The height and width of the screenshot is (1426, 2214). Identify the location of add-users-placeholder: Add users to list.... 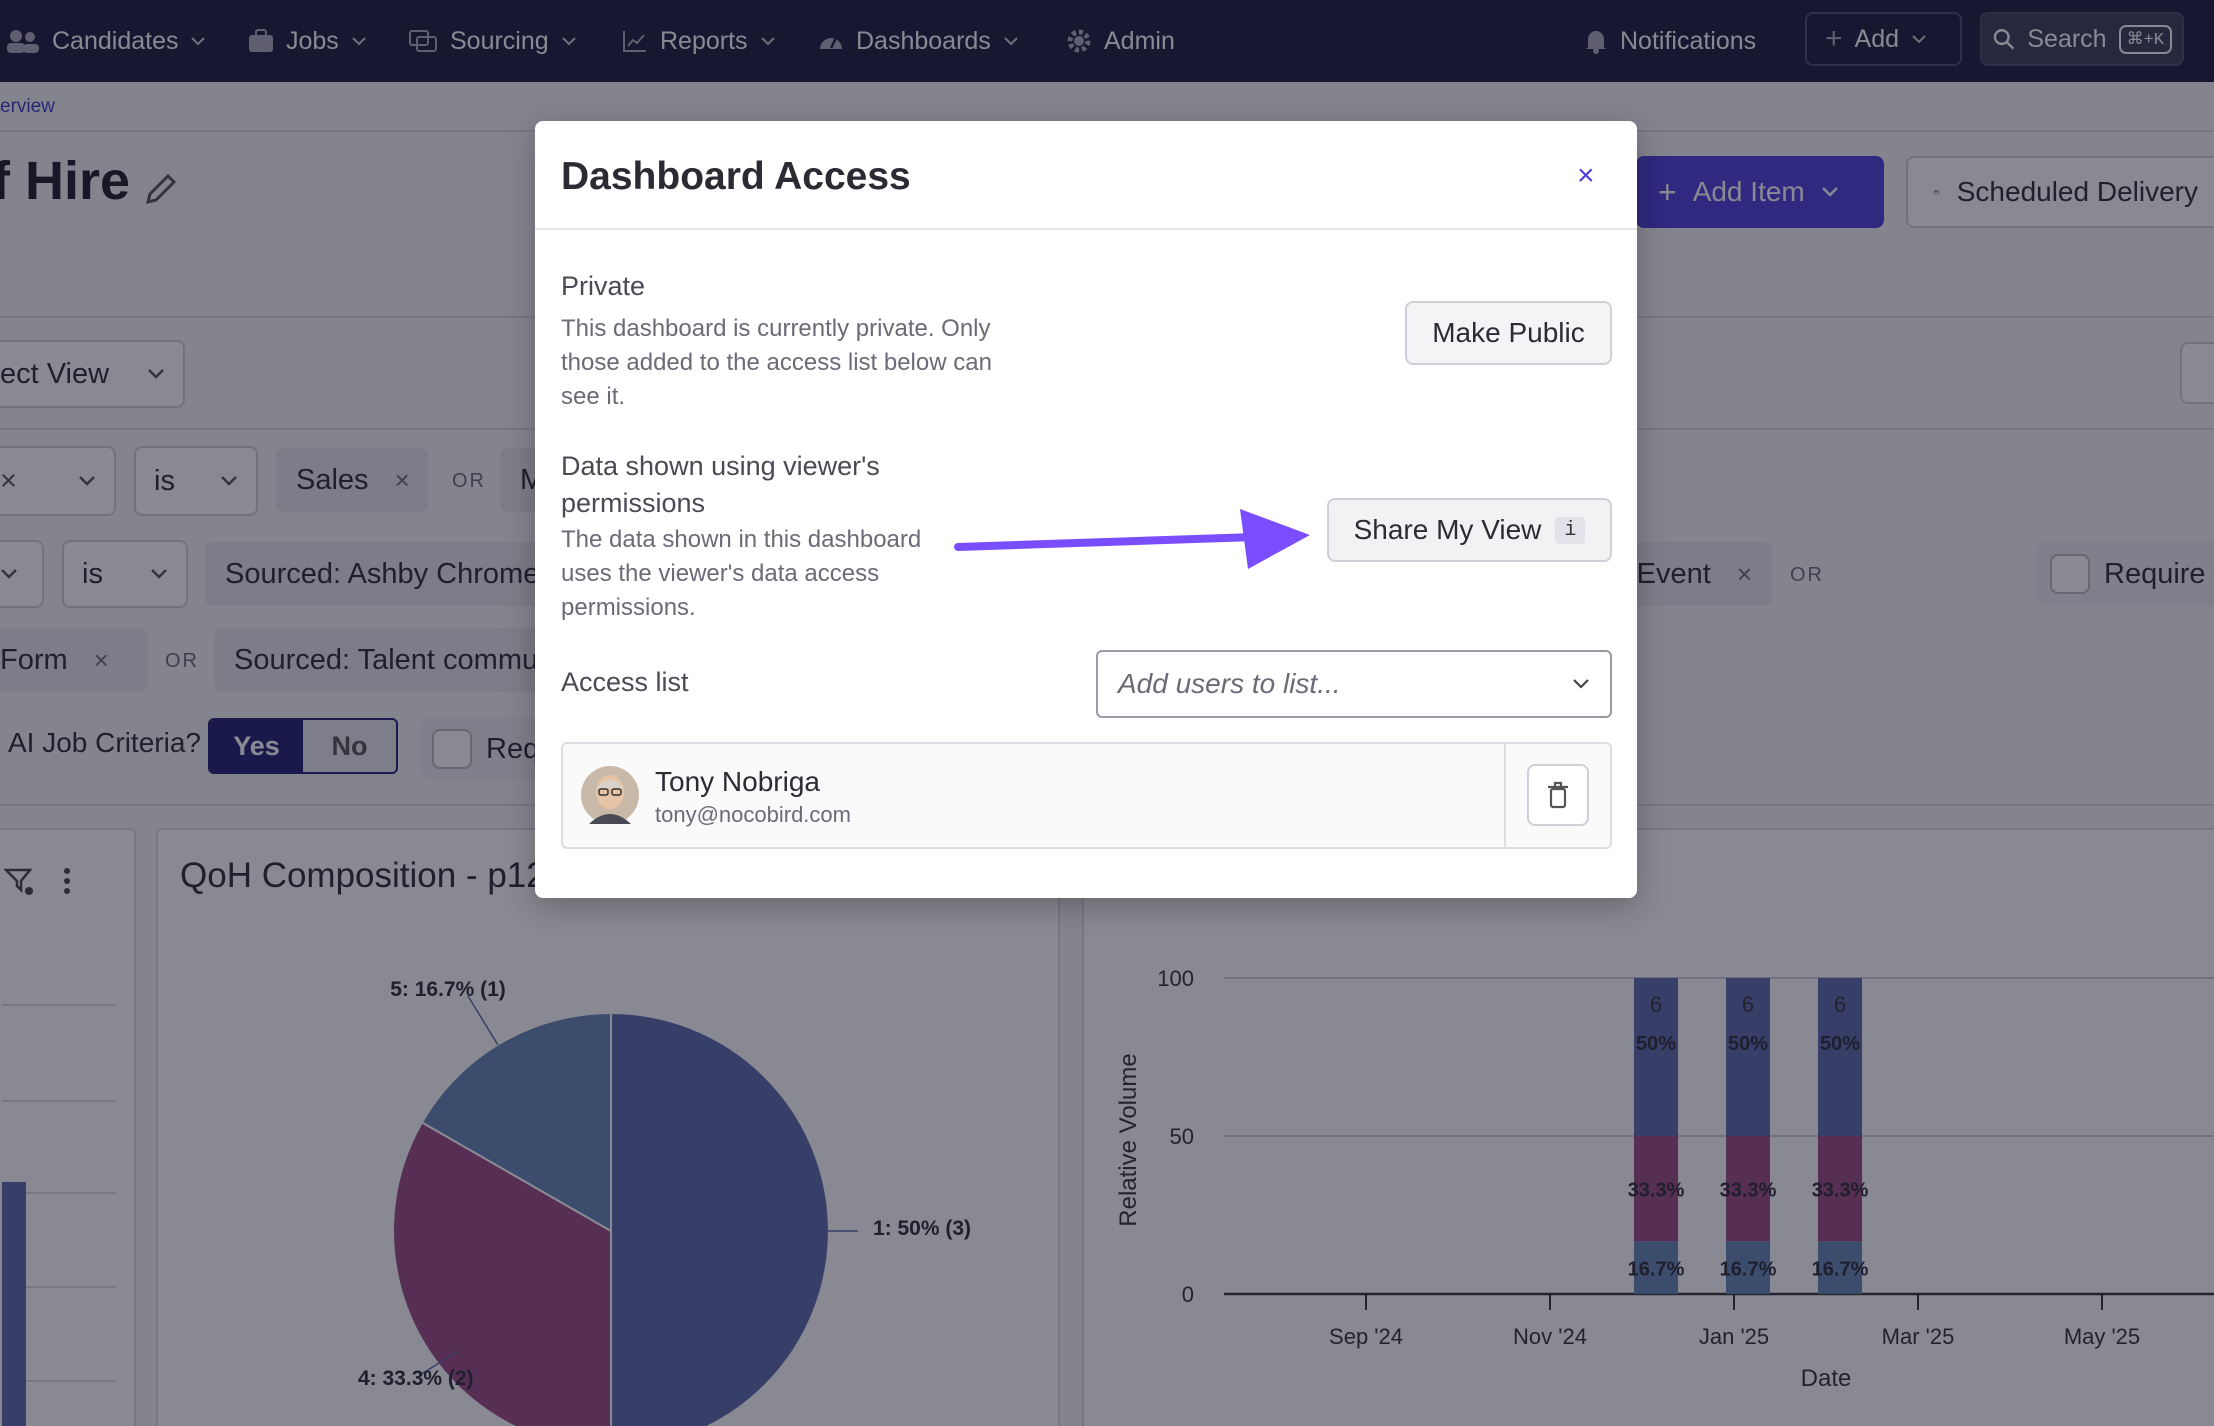
(1229, 683).